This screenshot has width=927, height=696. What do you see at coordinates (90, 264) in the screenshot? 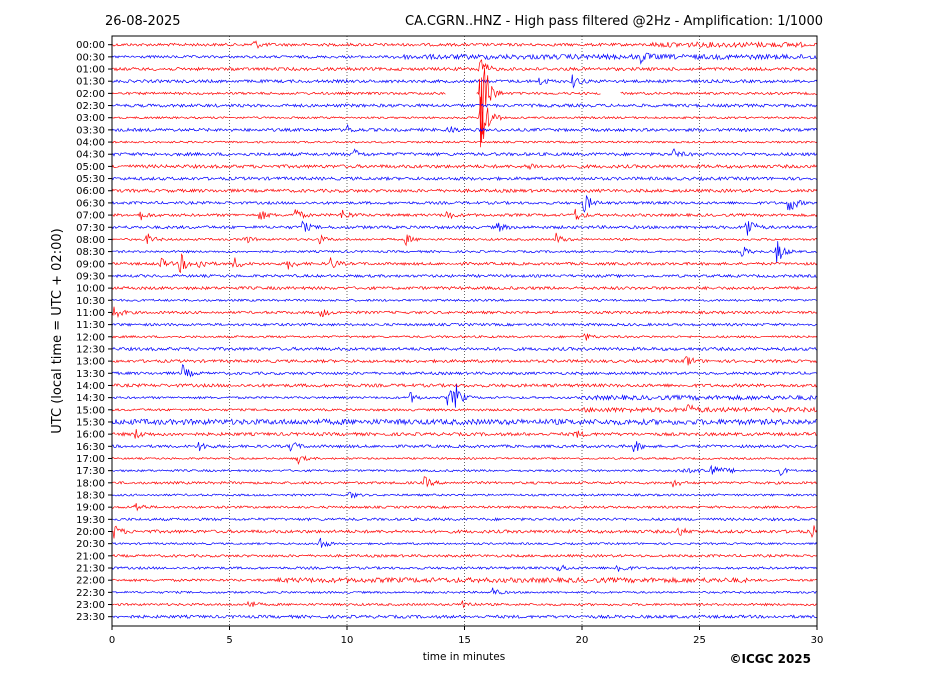
I see `y-tick-label: 09:00` at bounding box center [90, 264].